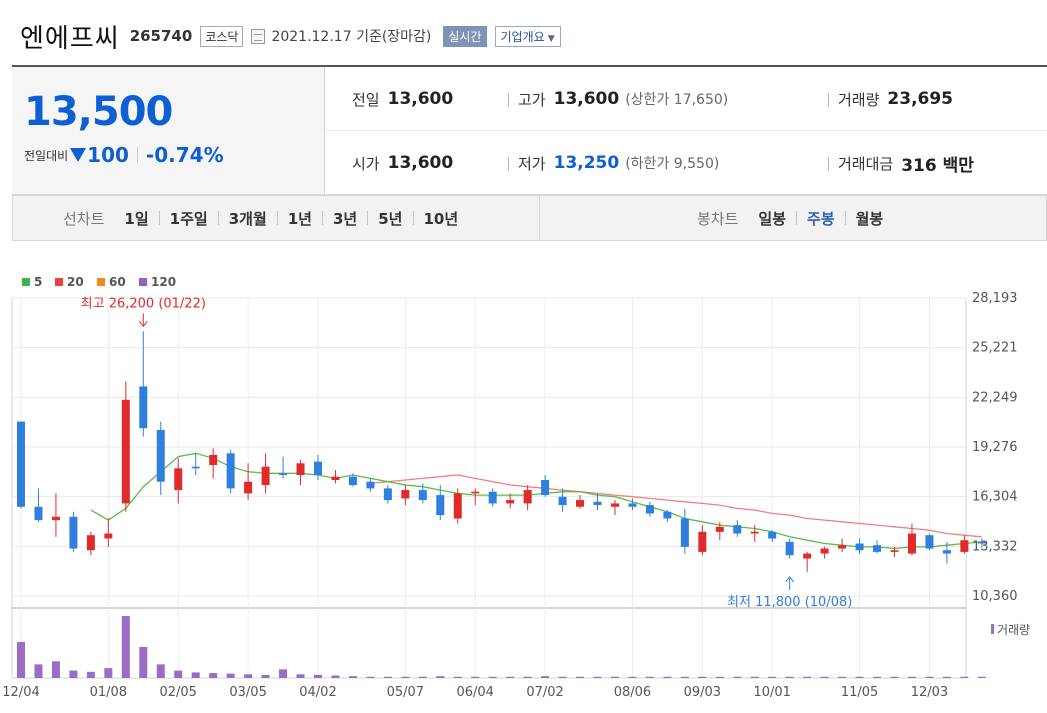 The image size is (1047, 713). What do you see at coordinates (78, 155) in the screenshot?
I see `down-triangle-icon` at bounding box center [78, 155].